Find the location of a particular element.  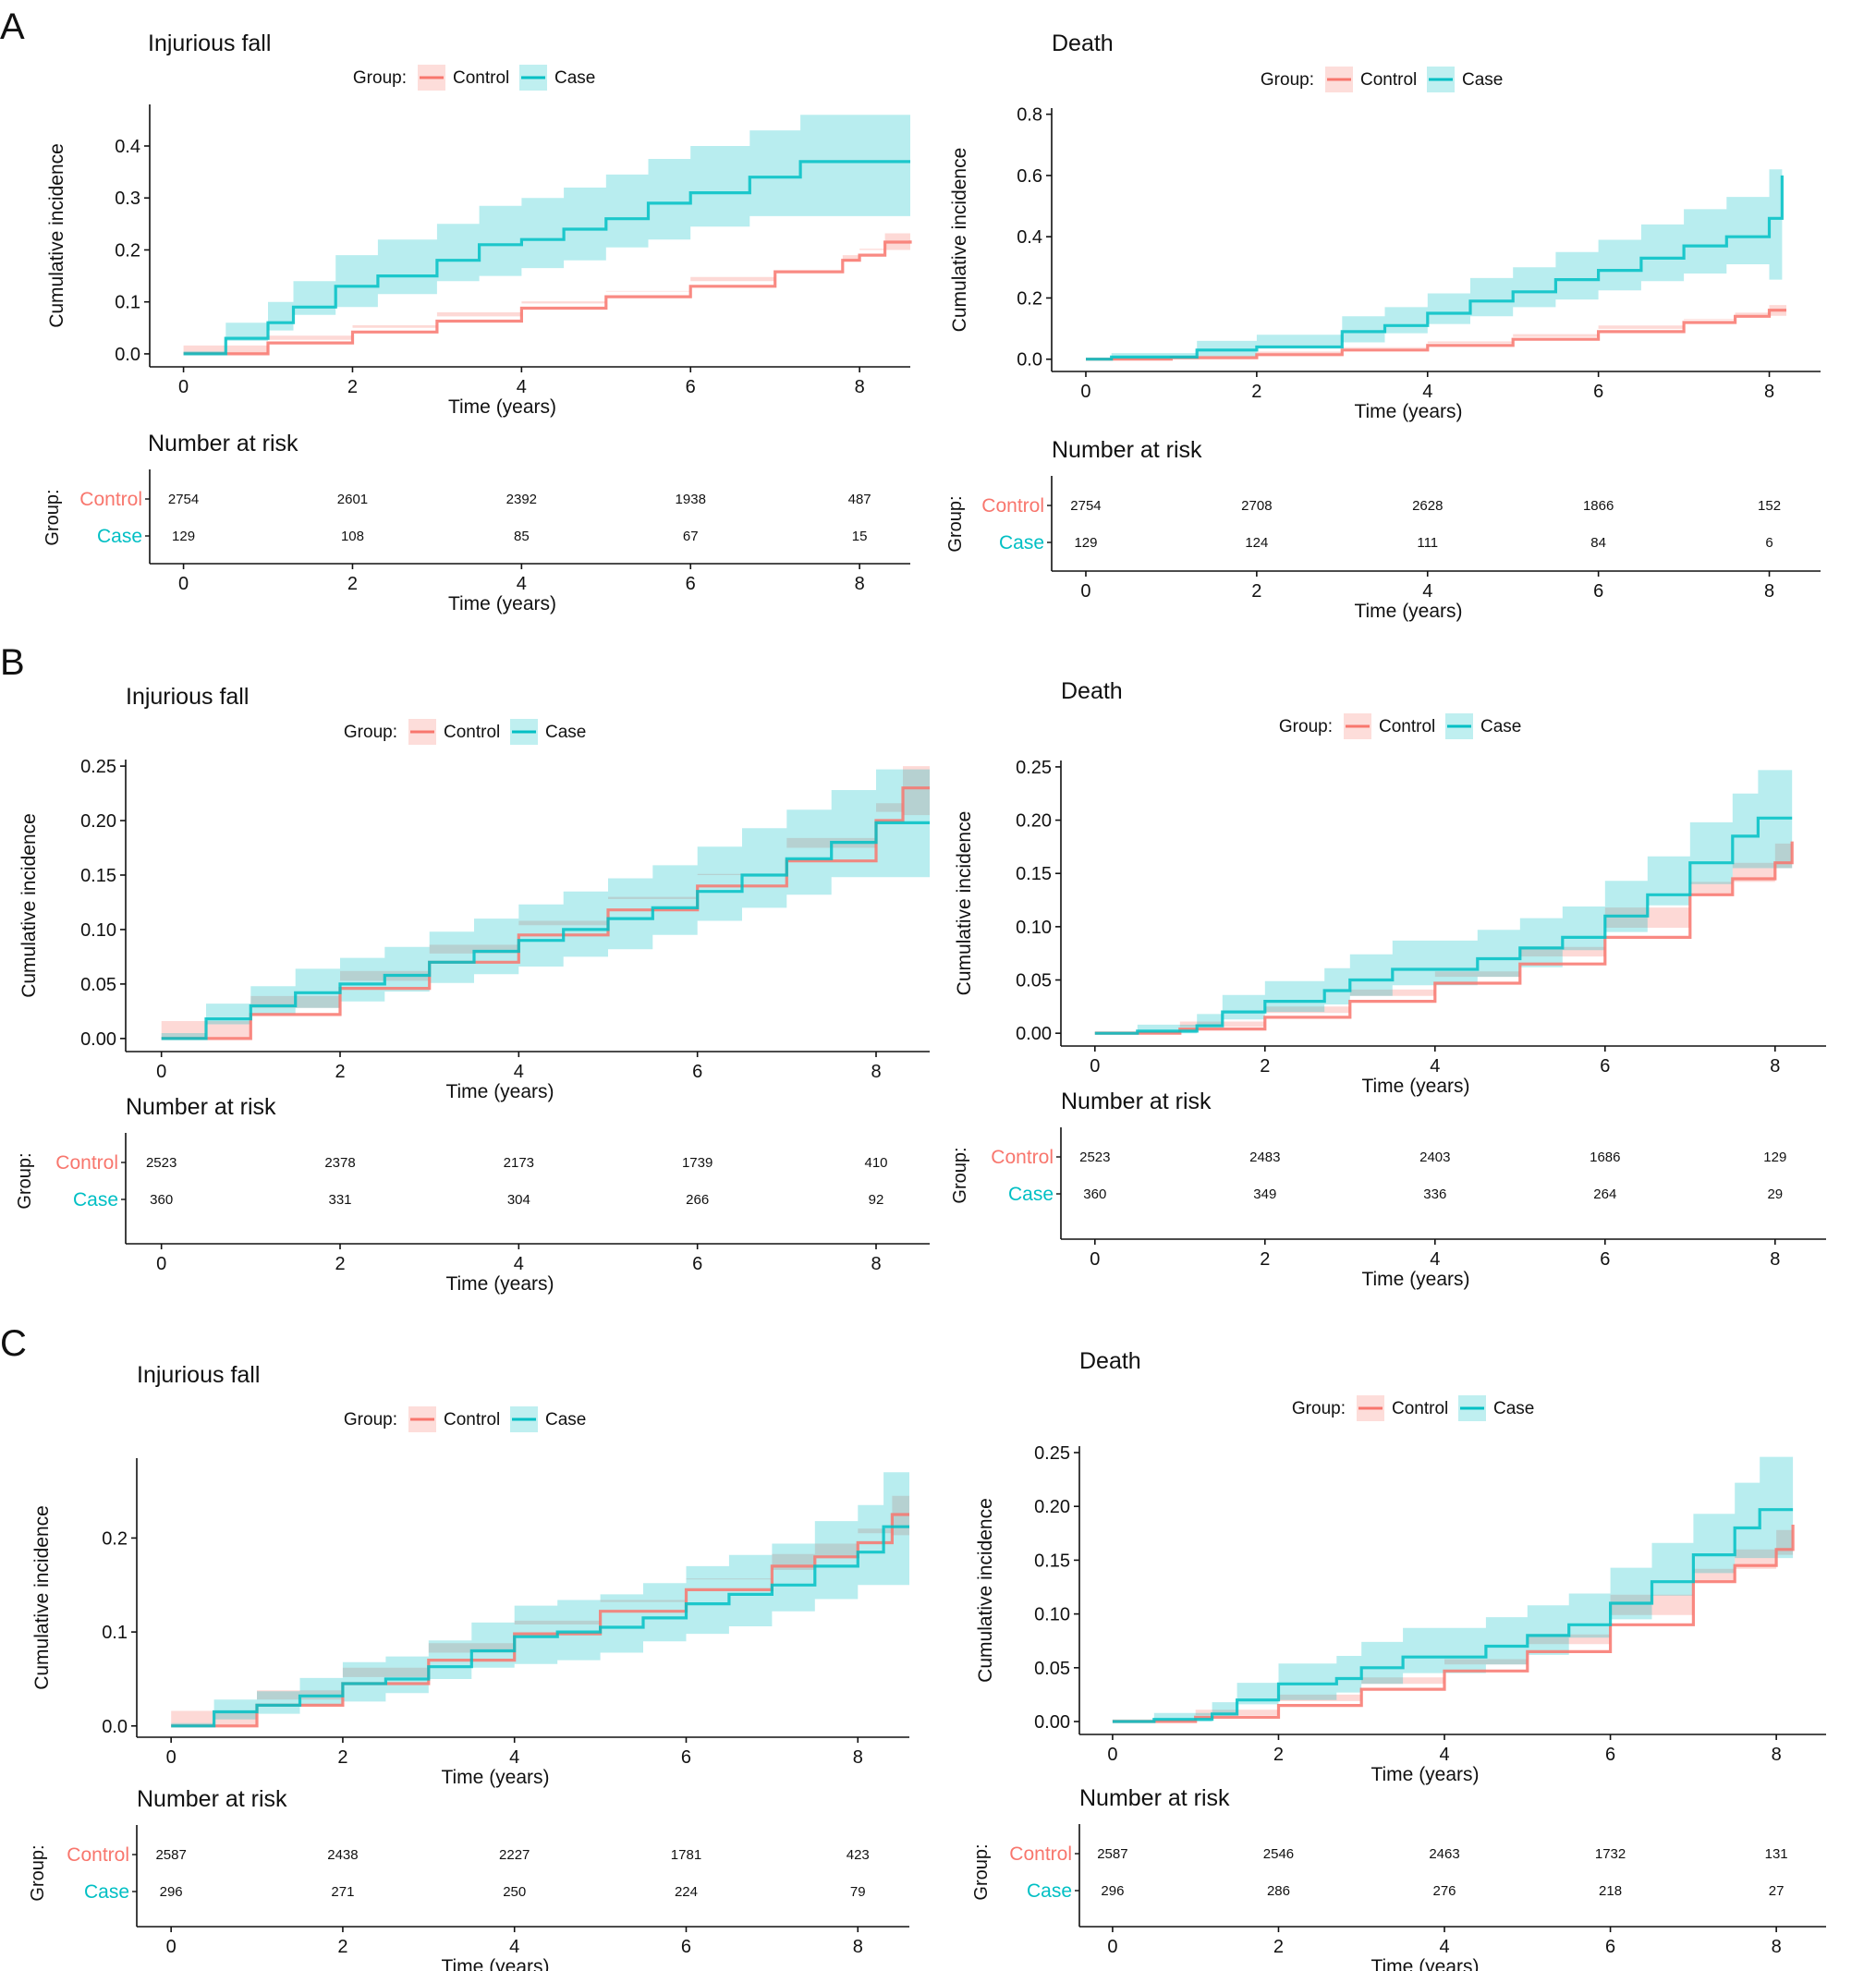

risk-count: 2546 is located at coordinates (1278, 1854).